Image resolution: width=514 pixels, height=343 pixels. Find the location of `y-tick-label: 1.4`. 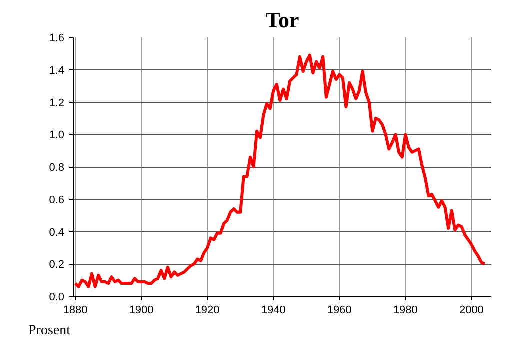

y-tick-label: 1.4 is located at coordinates (57, 70).